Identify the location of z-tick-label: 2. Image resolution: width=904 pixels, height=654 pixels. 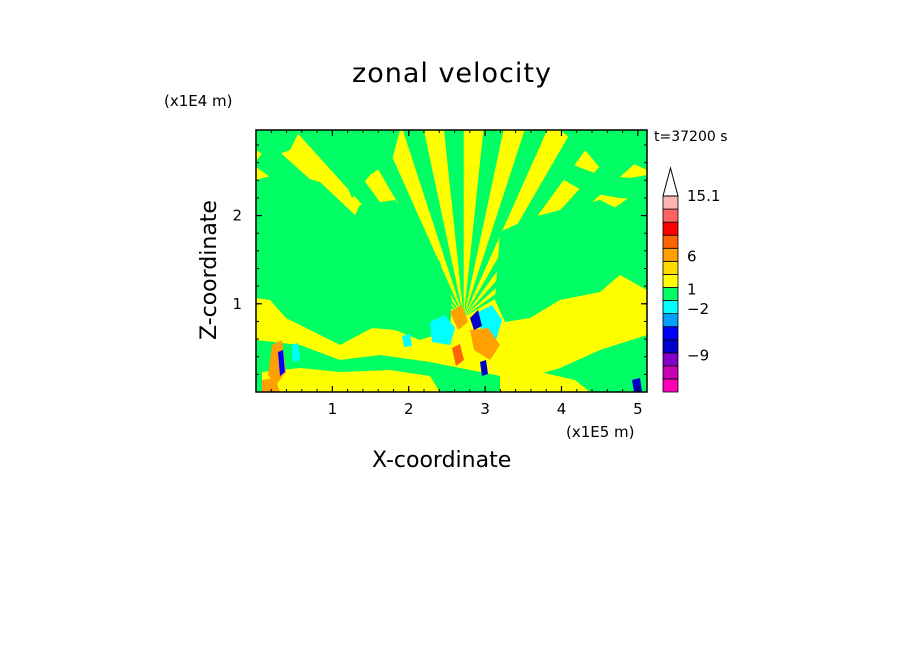
(237, 216).